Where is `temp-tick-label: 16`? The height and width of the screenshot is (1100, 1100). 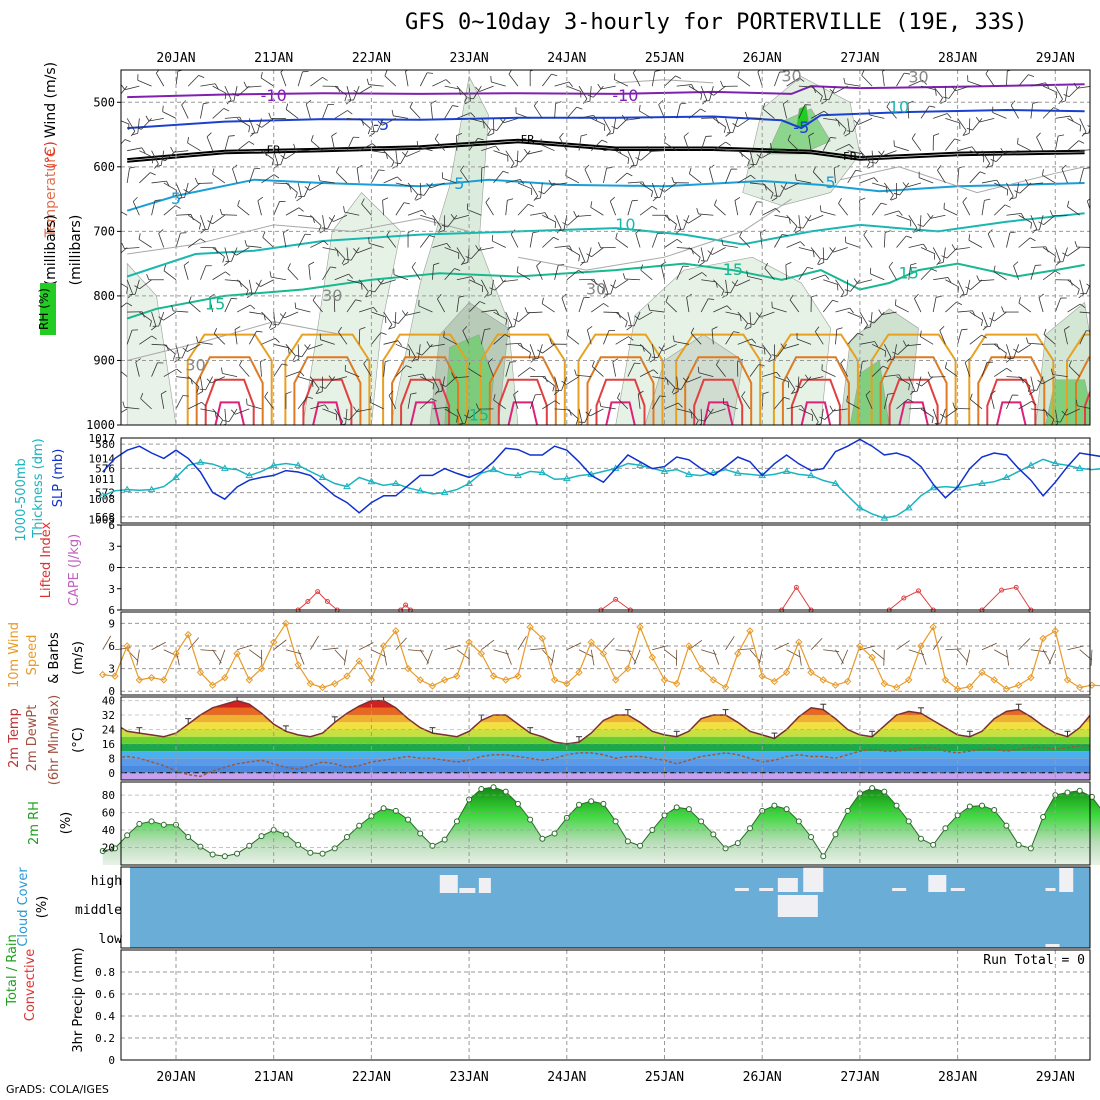
temp-tick-label: 16 is located at coordinates (108, 744).